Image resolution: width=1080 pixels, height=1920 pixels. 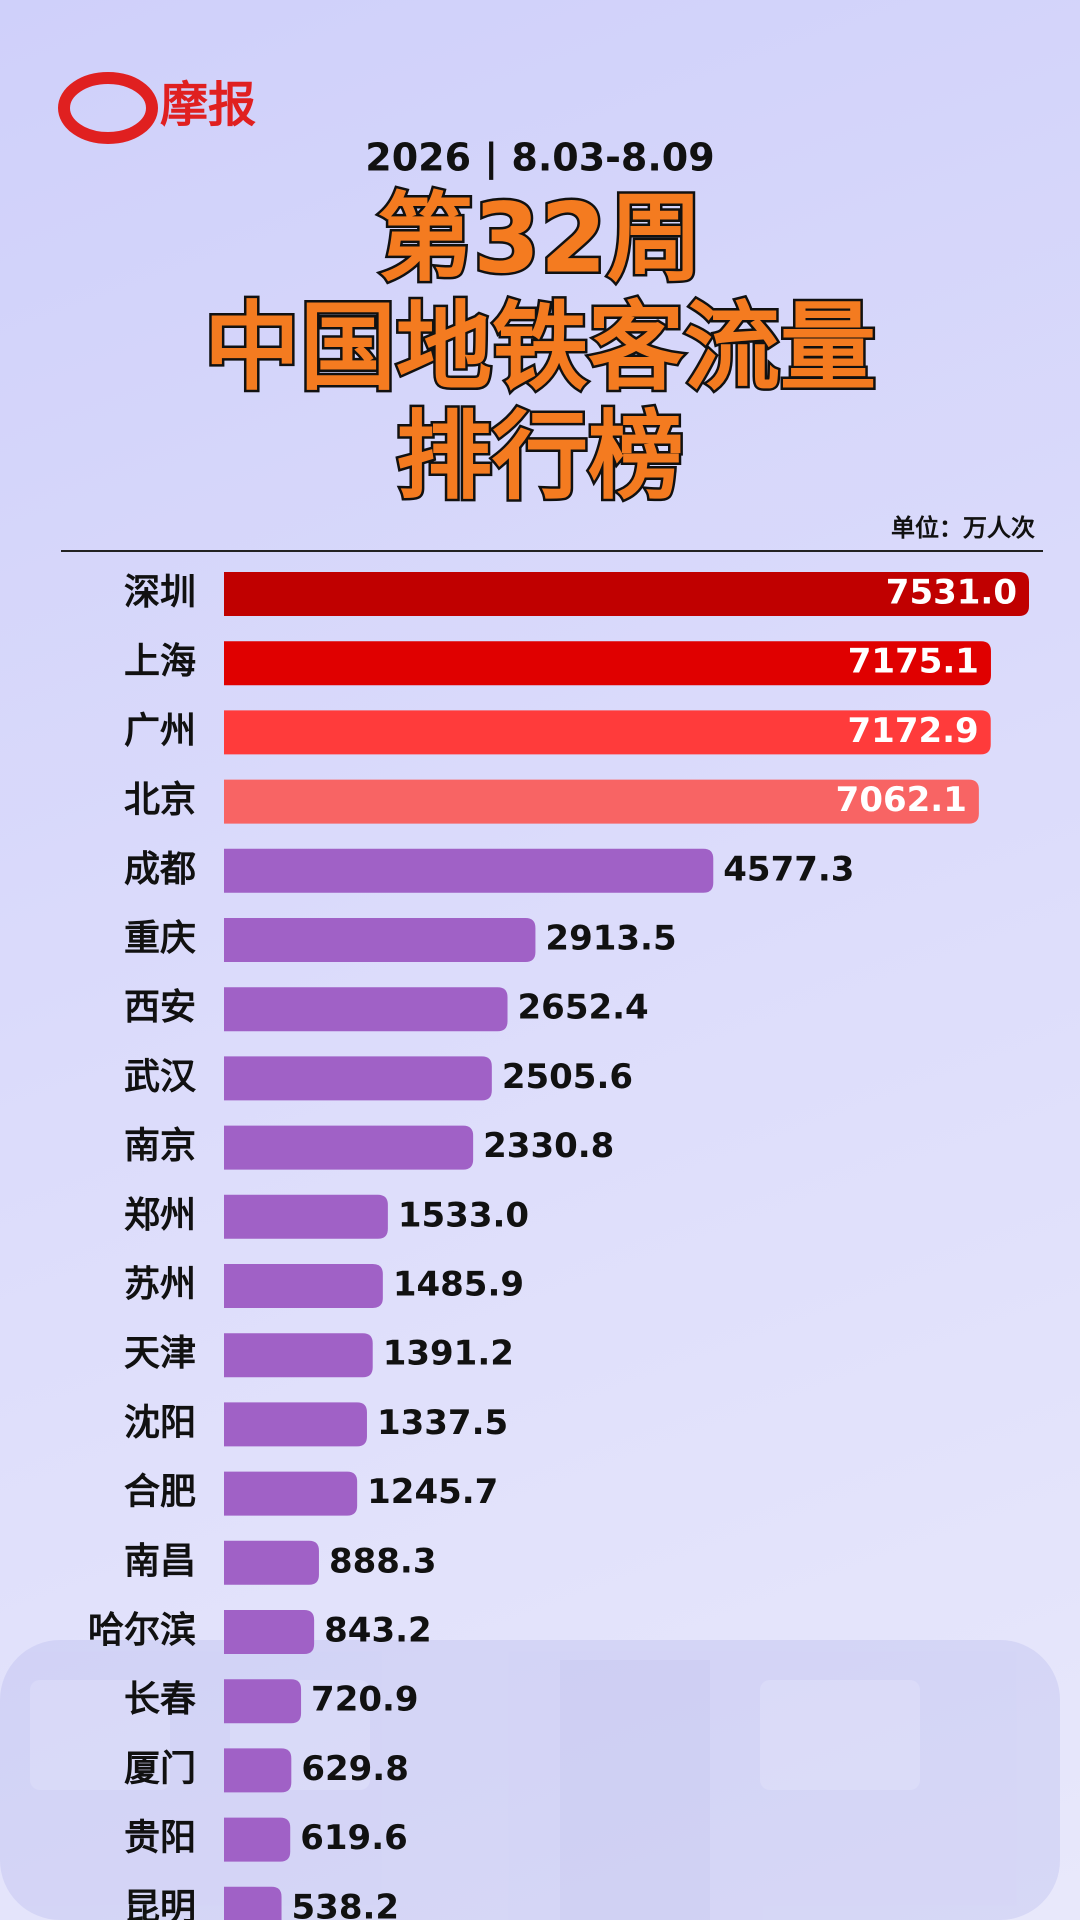 What do you see at coordinates (458, 1285) in the screenshot?
I see `value-label: 1485.9` at bounding box center [458, 1285].